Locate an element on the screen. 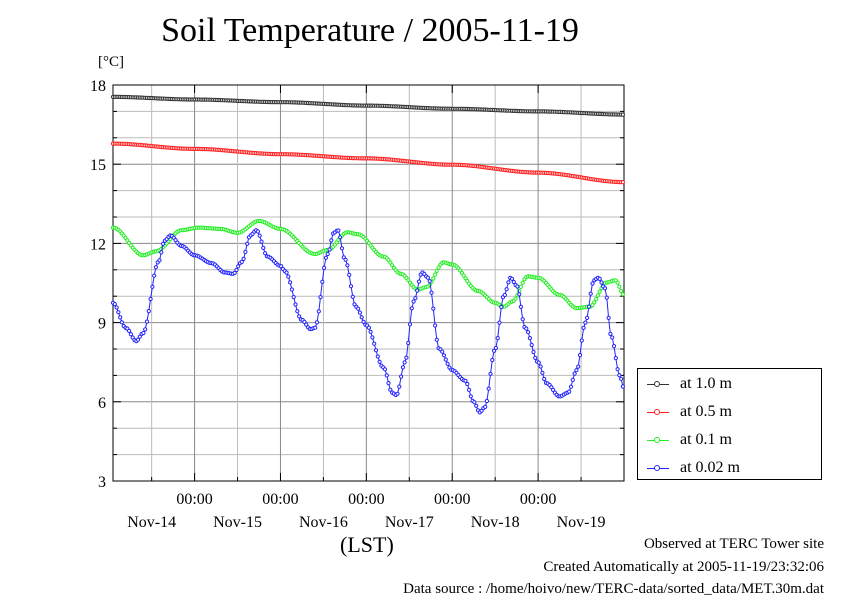 Image resolution: width=842 pixels, height=598 pixels. x-axis-label: (LST) is located at coordinates (367, 544).